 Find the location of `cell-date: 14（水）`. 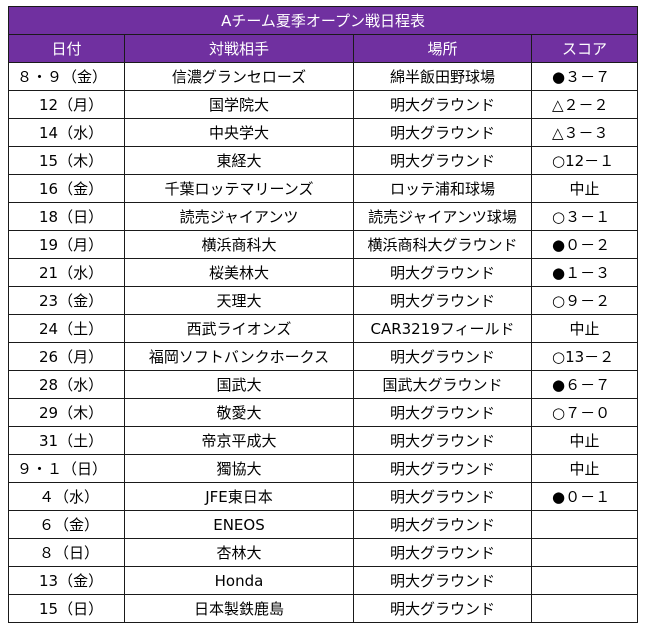

cell-date: 14（水） is located at coordinates (66, 132).